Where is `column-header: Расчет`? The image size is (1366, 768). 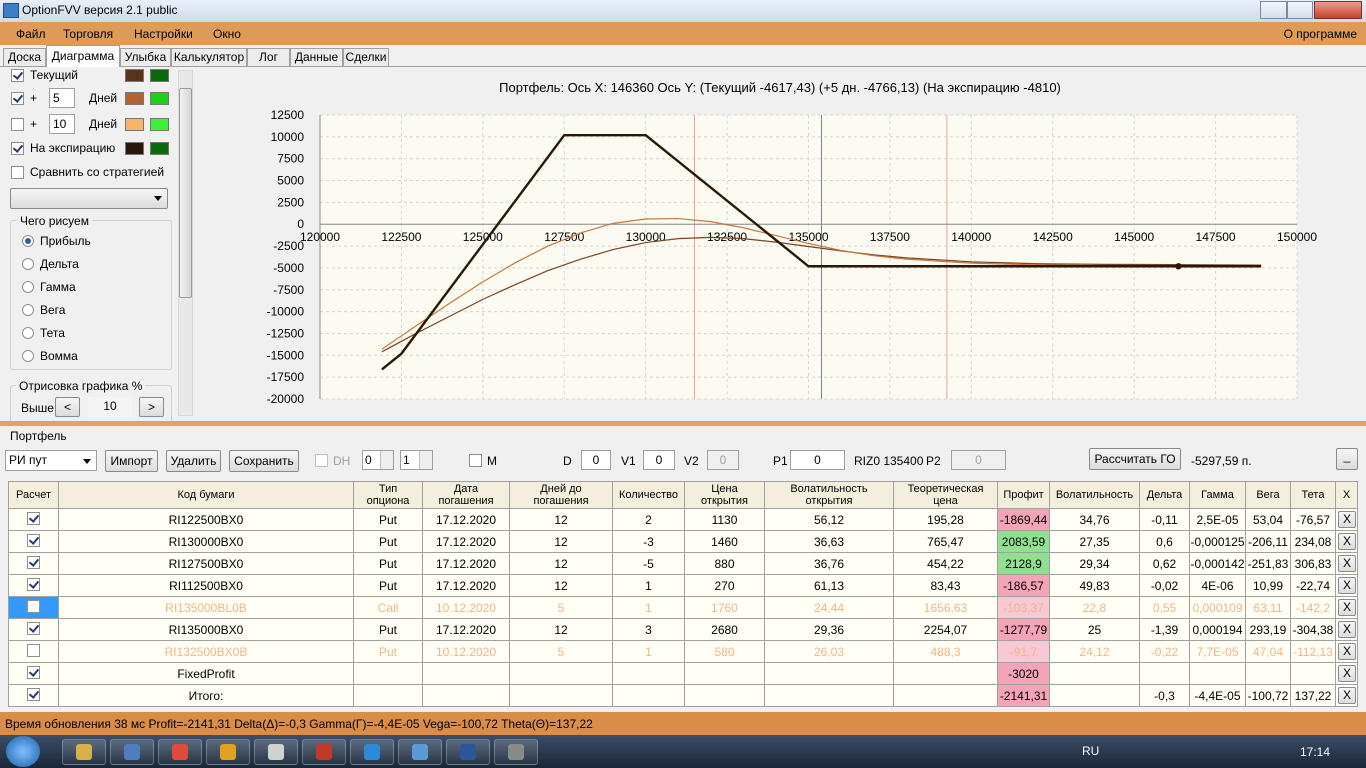
column-header: Расчет is located at coordinates (33, 495).